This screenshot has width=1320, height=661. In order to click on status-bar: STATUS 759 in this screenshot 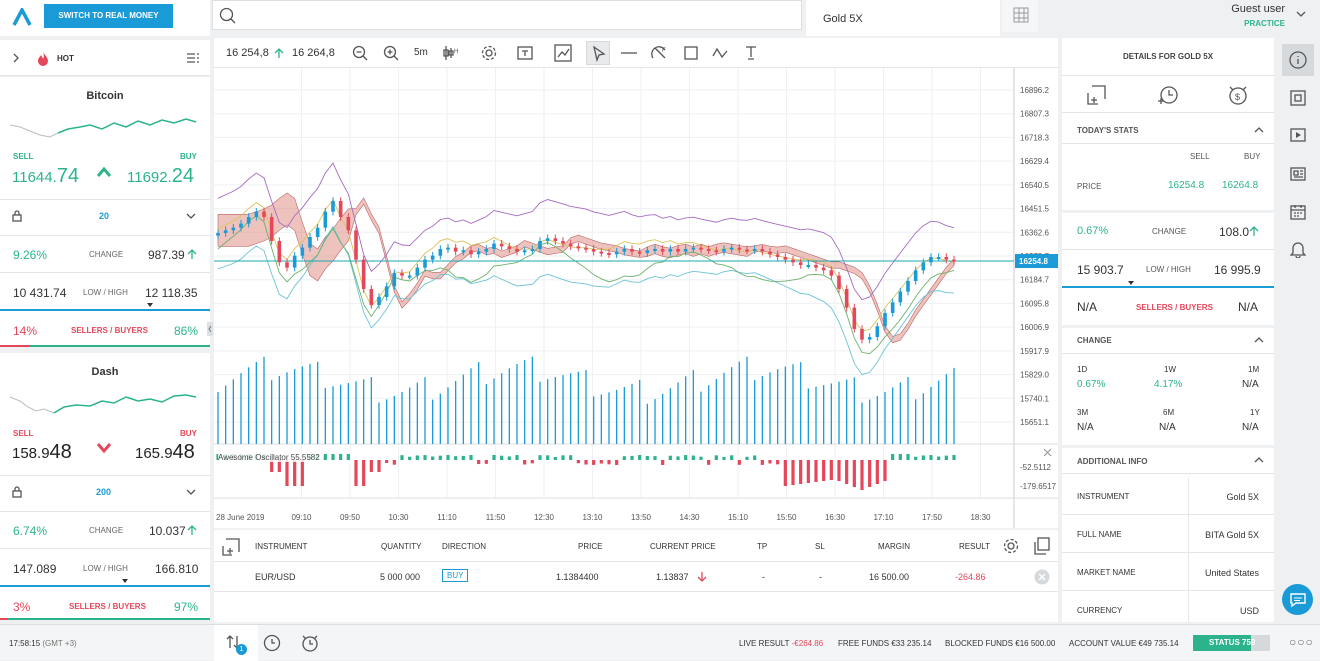, I will do `click(1231, 643)`.